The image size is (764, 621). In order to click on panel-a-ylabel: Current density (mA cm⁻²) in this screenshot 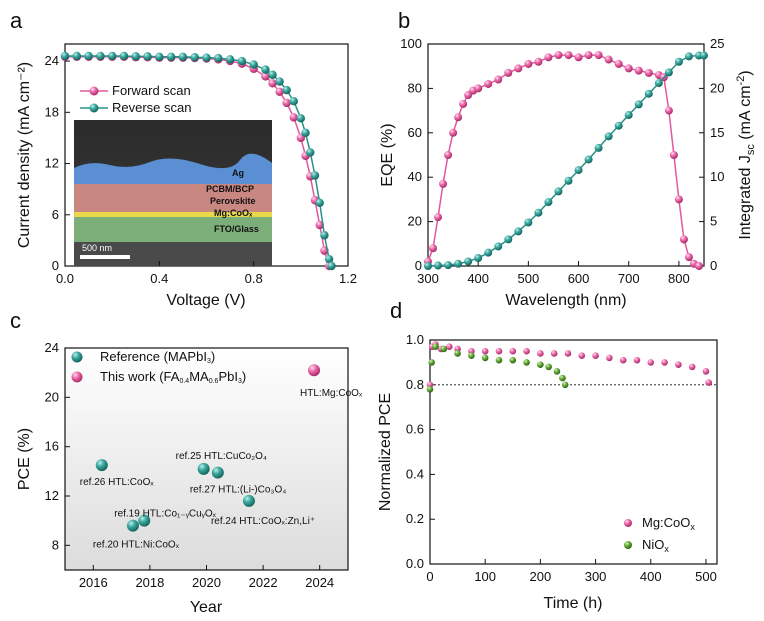, I will do `click(24, 155)`.